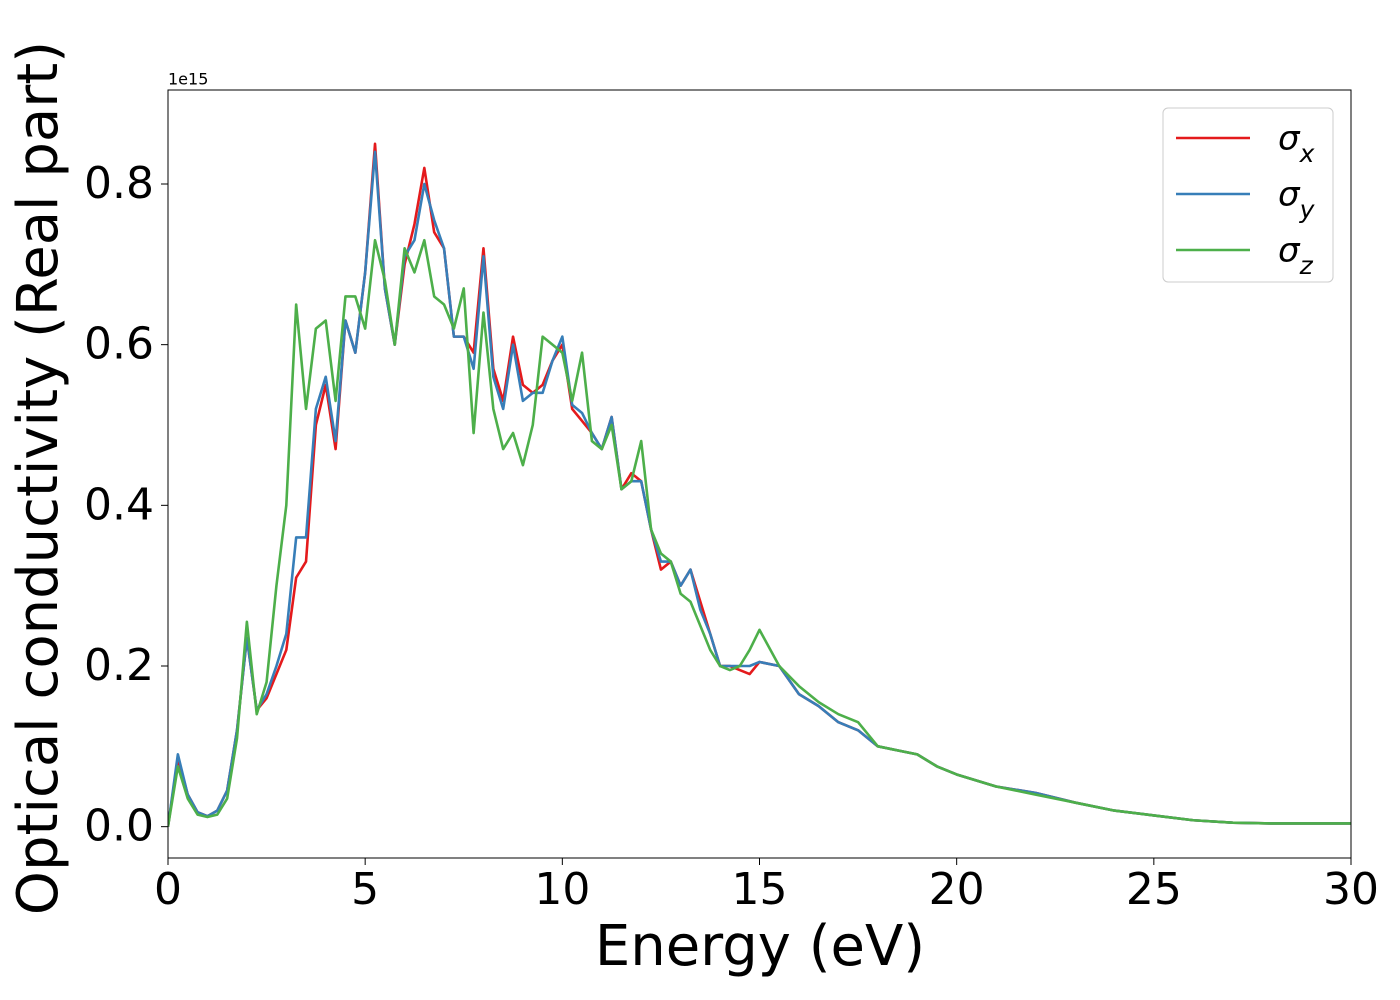 This screenshot has height=1000, width=1400. I want to click on x-tick-label: 5, so click(365, 889).